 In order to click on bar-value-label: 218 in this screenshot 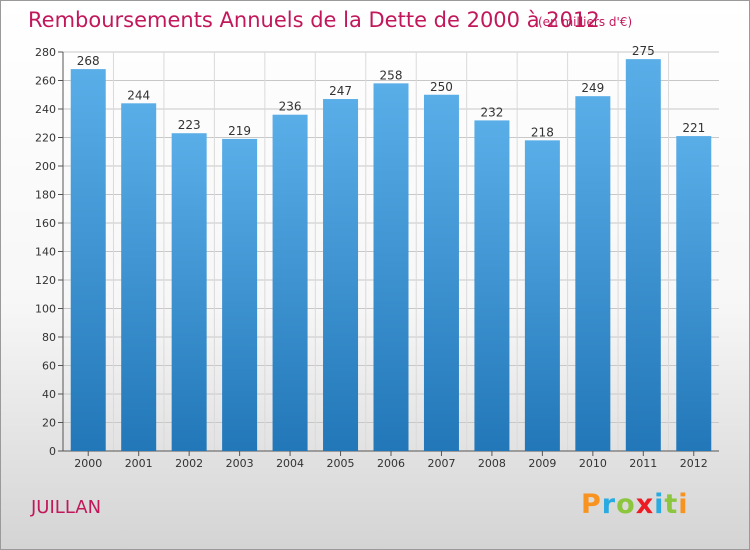, I will do `click(542, 132)`.